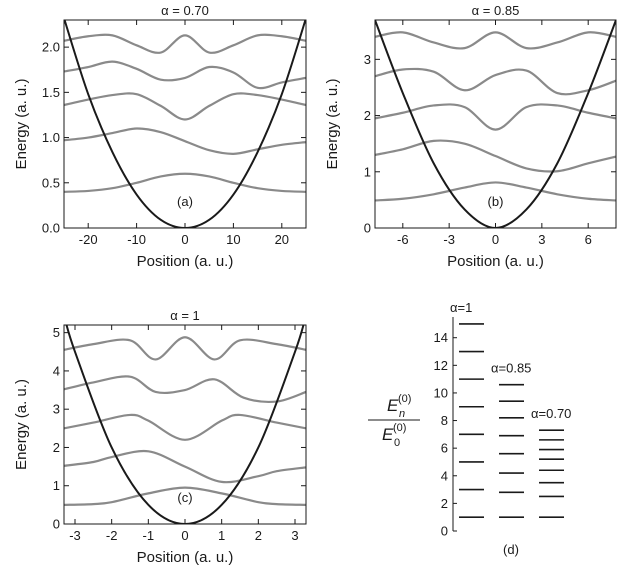 The image size is (624, 572). Describe the element at coordinates (441, 392) in the screenshot. I see `y-tick-label: 10` at that location.